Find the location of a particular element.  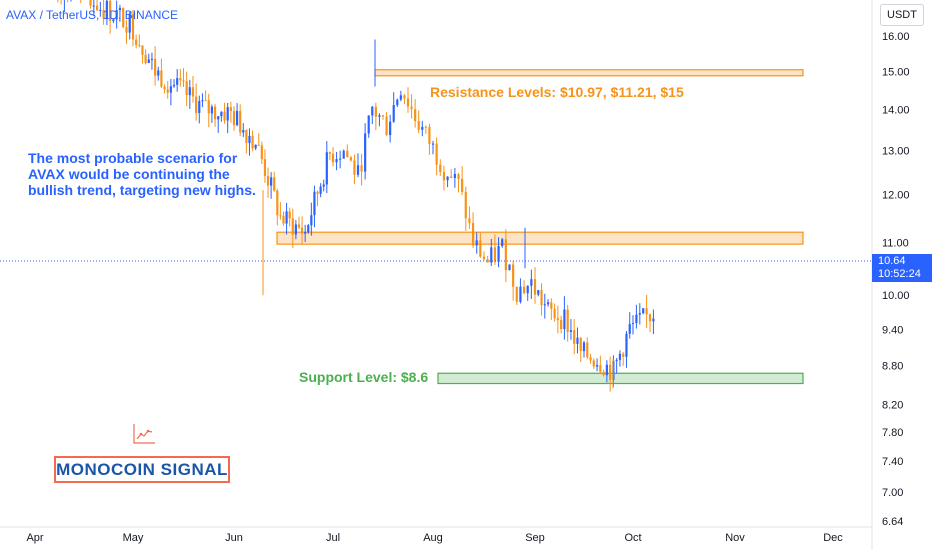

x-tick-label: May is located at coordinates (133, 538).